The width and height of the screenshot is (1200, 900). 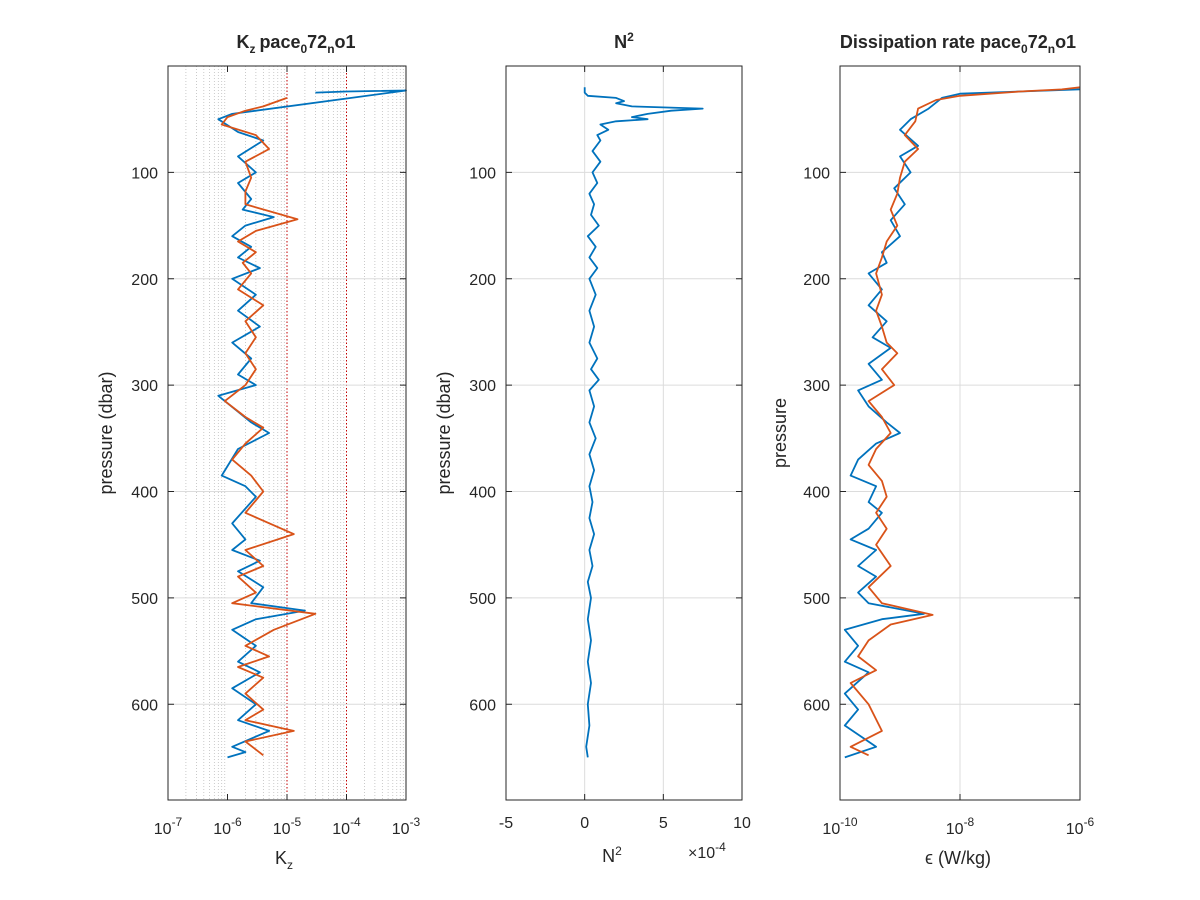 What do you see at coordinates (816, 599) in the screenshot?
I see `dissipation-y-tick-label: 500` at bounding box center [816, 599].